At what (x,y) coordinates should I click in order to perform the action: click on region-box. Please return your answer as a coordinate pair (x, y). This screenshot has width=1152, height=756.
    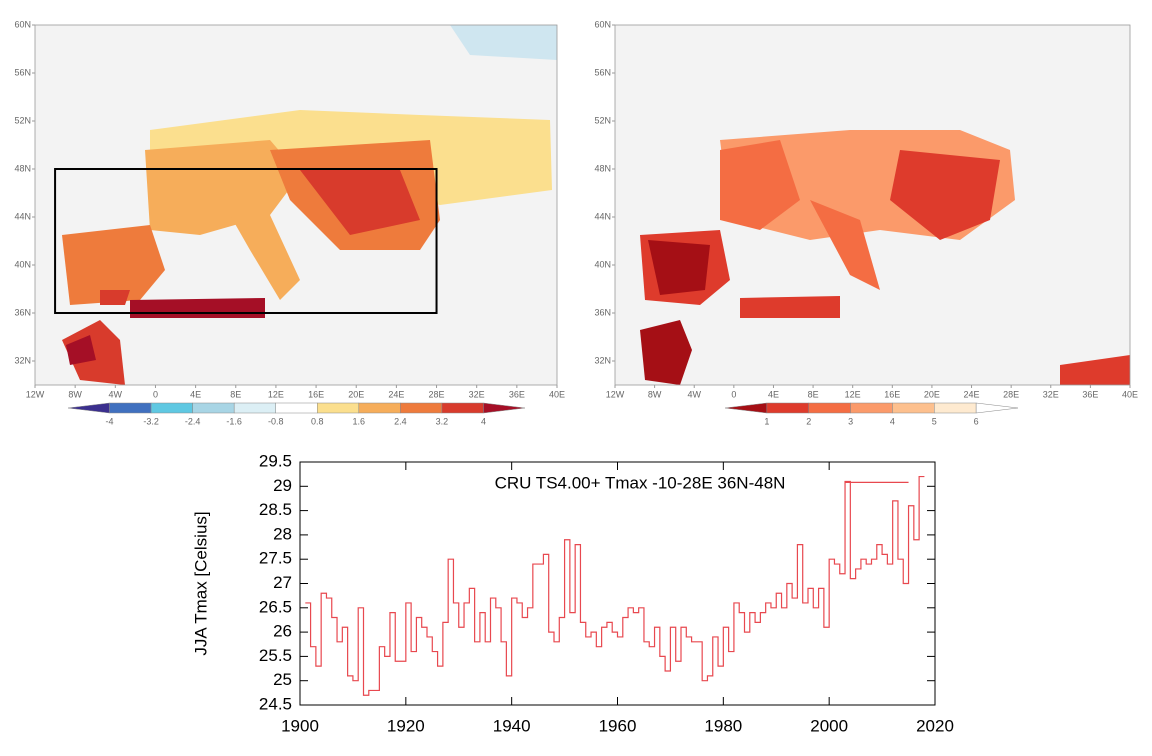
    Looking at the image, I should click on (246, 241).